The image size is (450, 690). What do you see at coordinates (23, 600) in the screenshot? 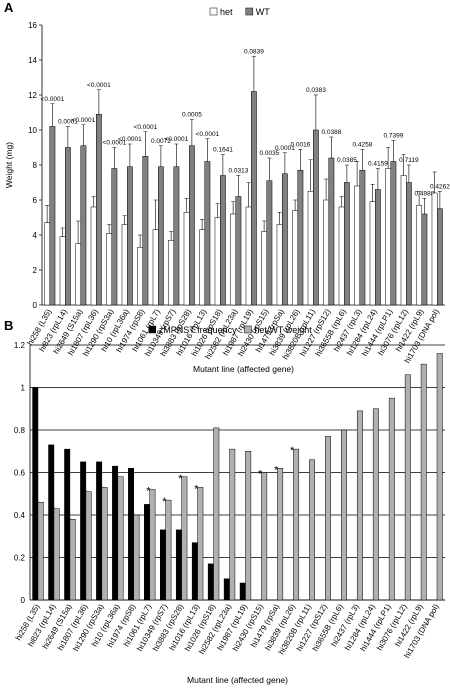
I see `y-tick-label: 0` at bounding box center [23, 600].